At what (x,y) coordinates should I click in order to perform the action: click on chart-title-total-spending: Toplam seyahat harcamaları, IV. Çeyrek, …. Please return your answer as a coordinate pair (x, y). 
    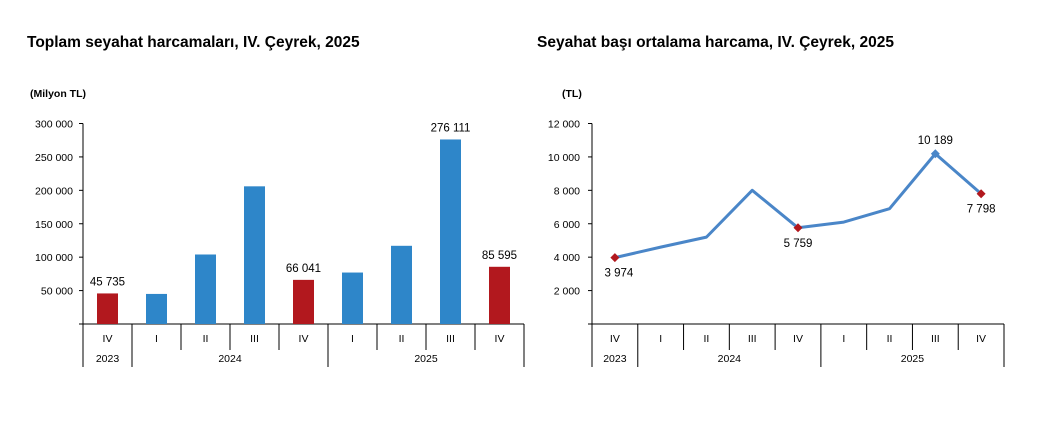
    Looking at the image, I should click on (193, 42).